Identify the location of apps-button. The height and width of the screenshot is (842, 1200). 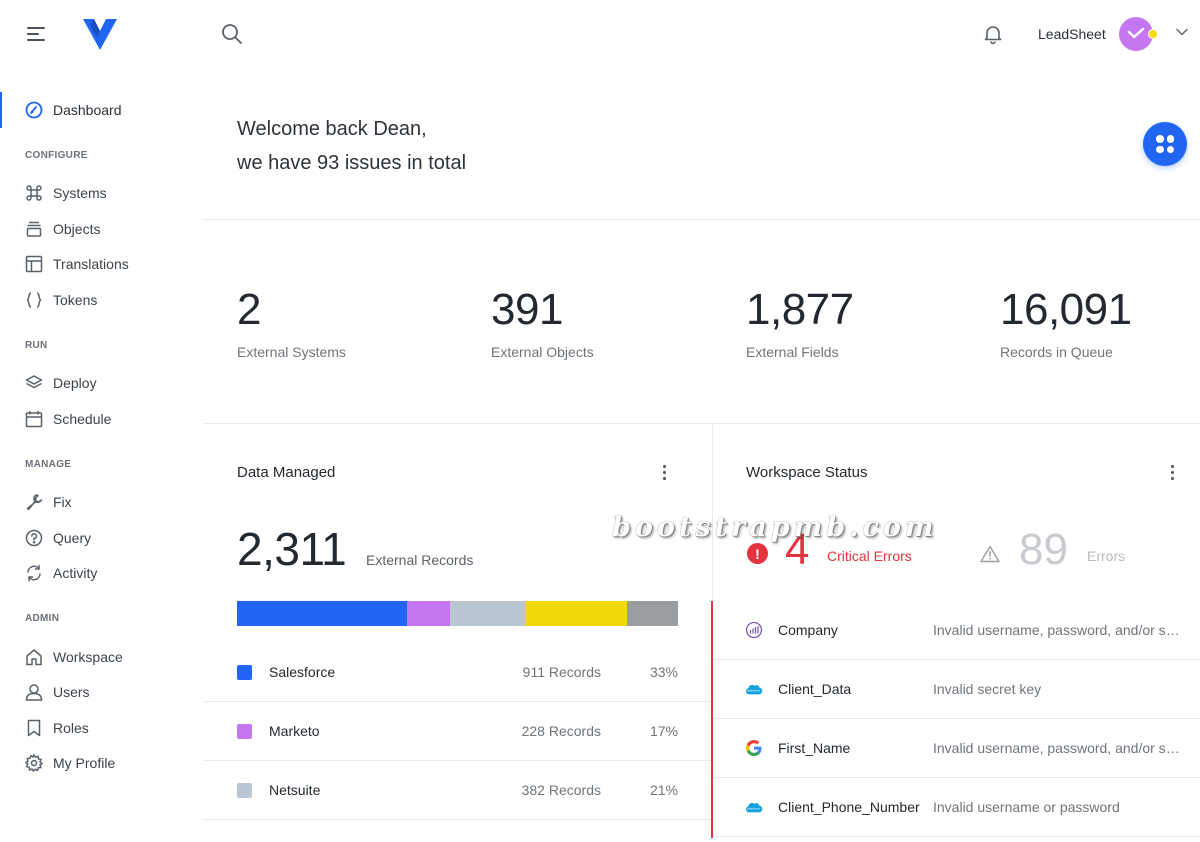
(1165, 144).